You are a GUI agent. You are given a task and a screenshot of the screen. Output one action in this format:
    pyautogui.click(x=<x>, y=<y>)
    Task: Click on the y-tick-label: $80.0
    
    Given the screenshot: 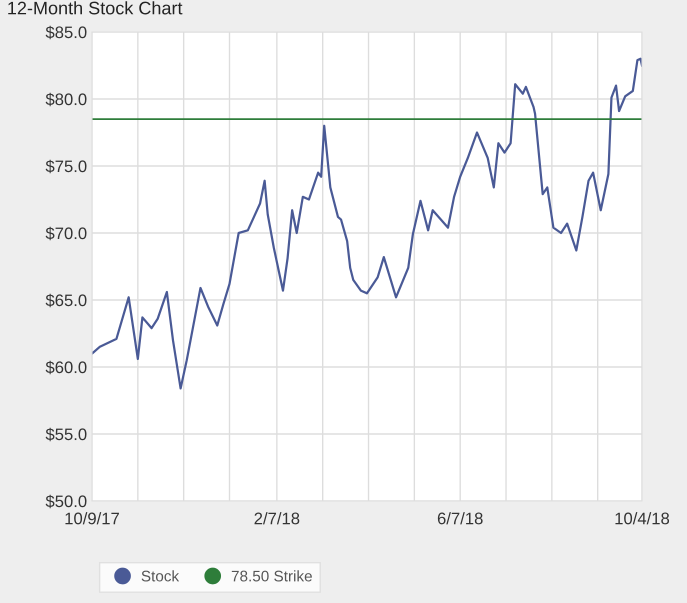 What is the action you would take?
    pyautogui.click(x=66, y=99)
    